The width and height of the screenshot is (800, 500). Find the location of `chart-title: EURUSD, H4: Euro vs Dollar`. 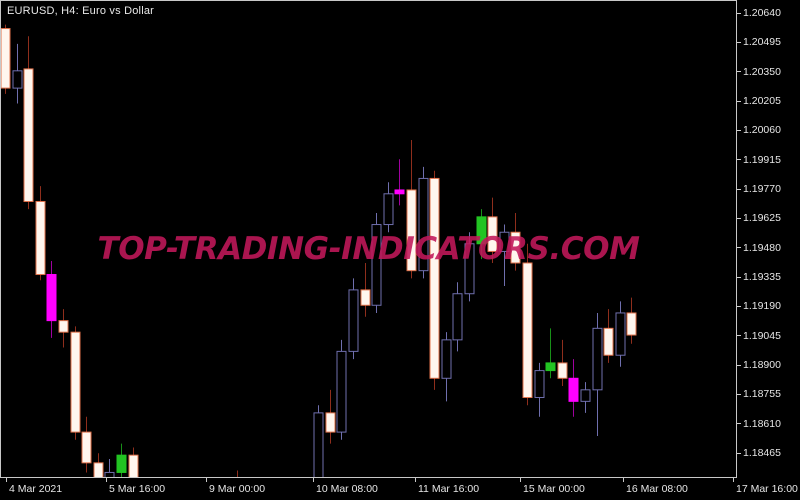

chart-title: EURUSD, H4: Euro vs Dollar is located at coordinates (81, 11).